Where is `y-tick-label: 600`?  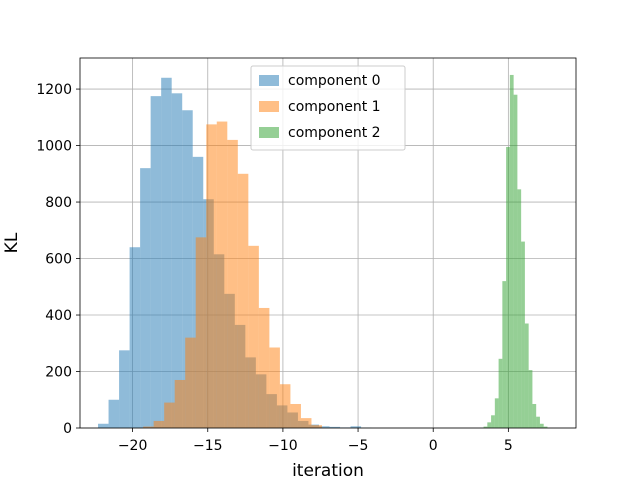 y-tick-label: 600 is located at coordinates (58, 260).